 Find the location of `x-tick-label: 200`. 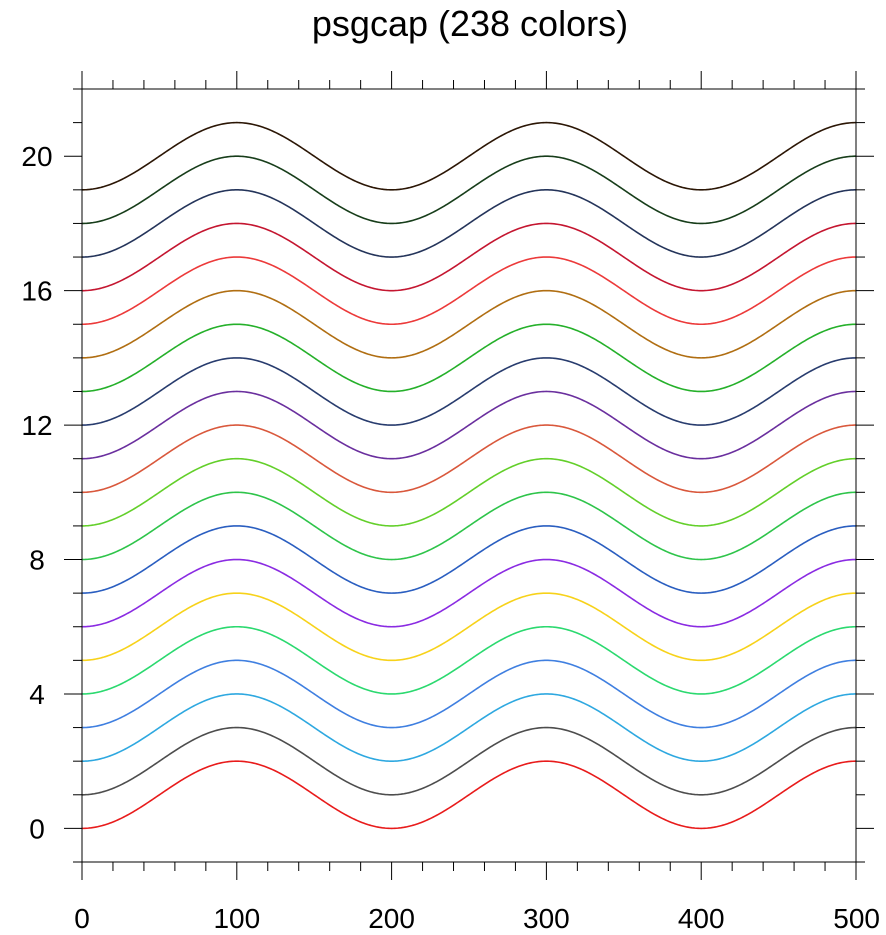

x-tick-label: 200 is located at coordinates (391, 918).